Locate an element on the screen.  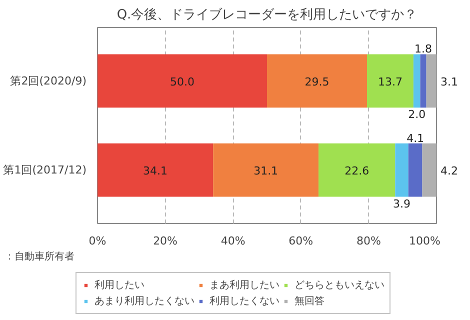
legend-label: どちらともいえない is located at coordinates (339, 285).